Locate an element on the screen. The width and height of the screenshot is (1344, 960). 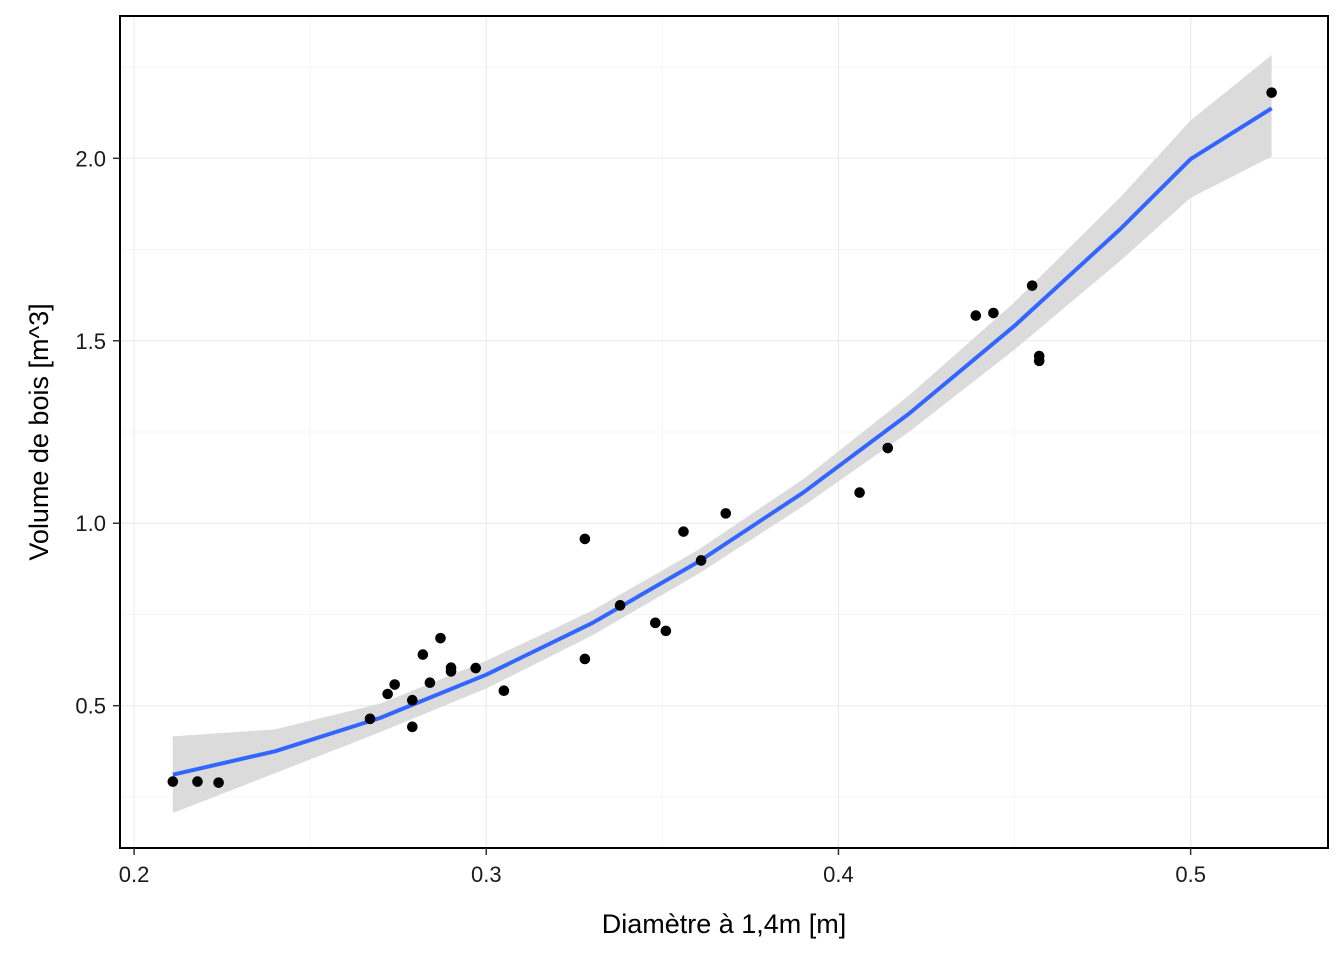
x-tick-label: 0.3 is located at coordinates (486, 874).